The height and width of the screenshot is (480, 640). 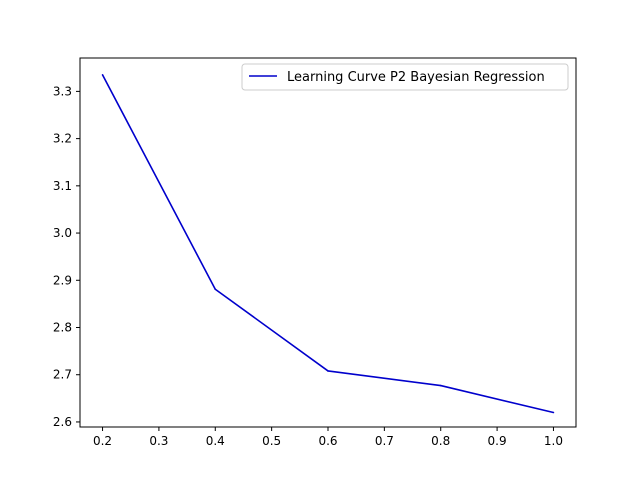 What do you see at coordinates (215, 441) in the screenshot?
I see `x-tick-label: 0.4` at bounding box center [215, 441].